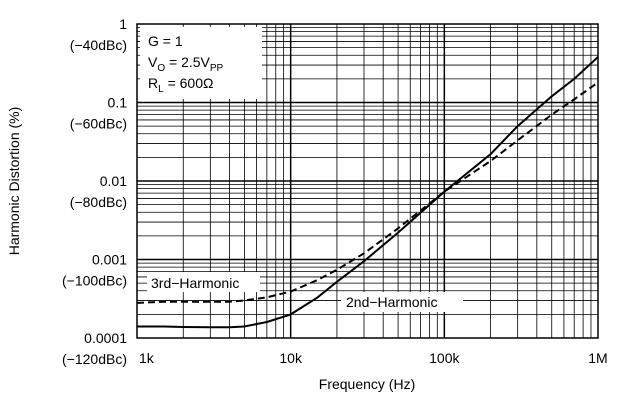 The image size is (621, 401). Describe the element at coordinates (147, 358) in the screenshot. I see `x-tick-label: 1k` at that location.